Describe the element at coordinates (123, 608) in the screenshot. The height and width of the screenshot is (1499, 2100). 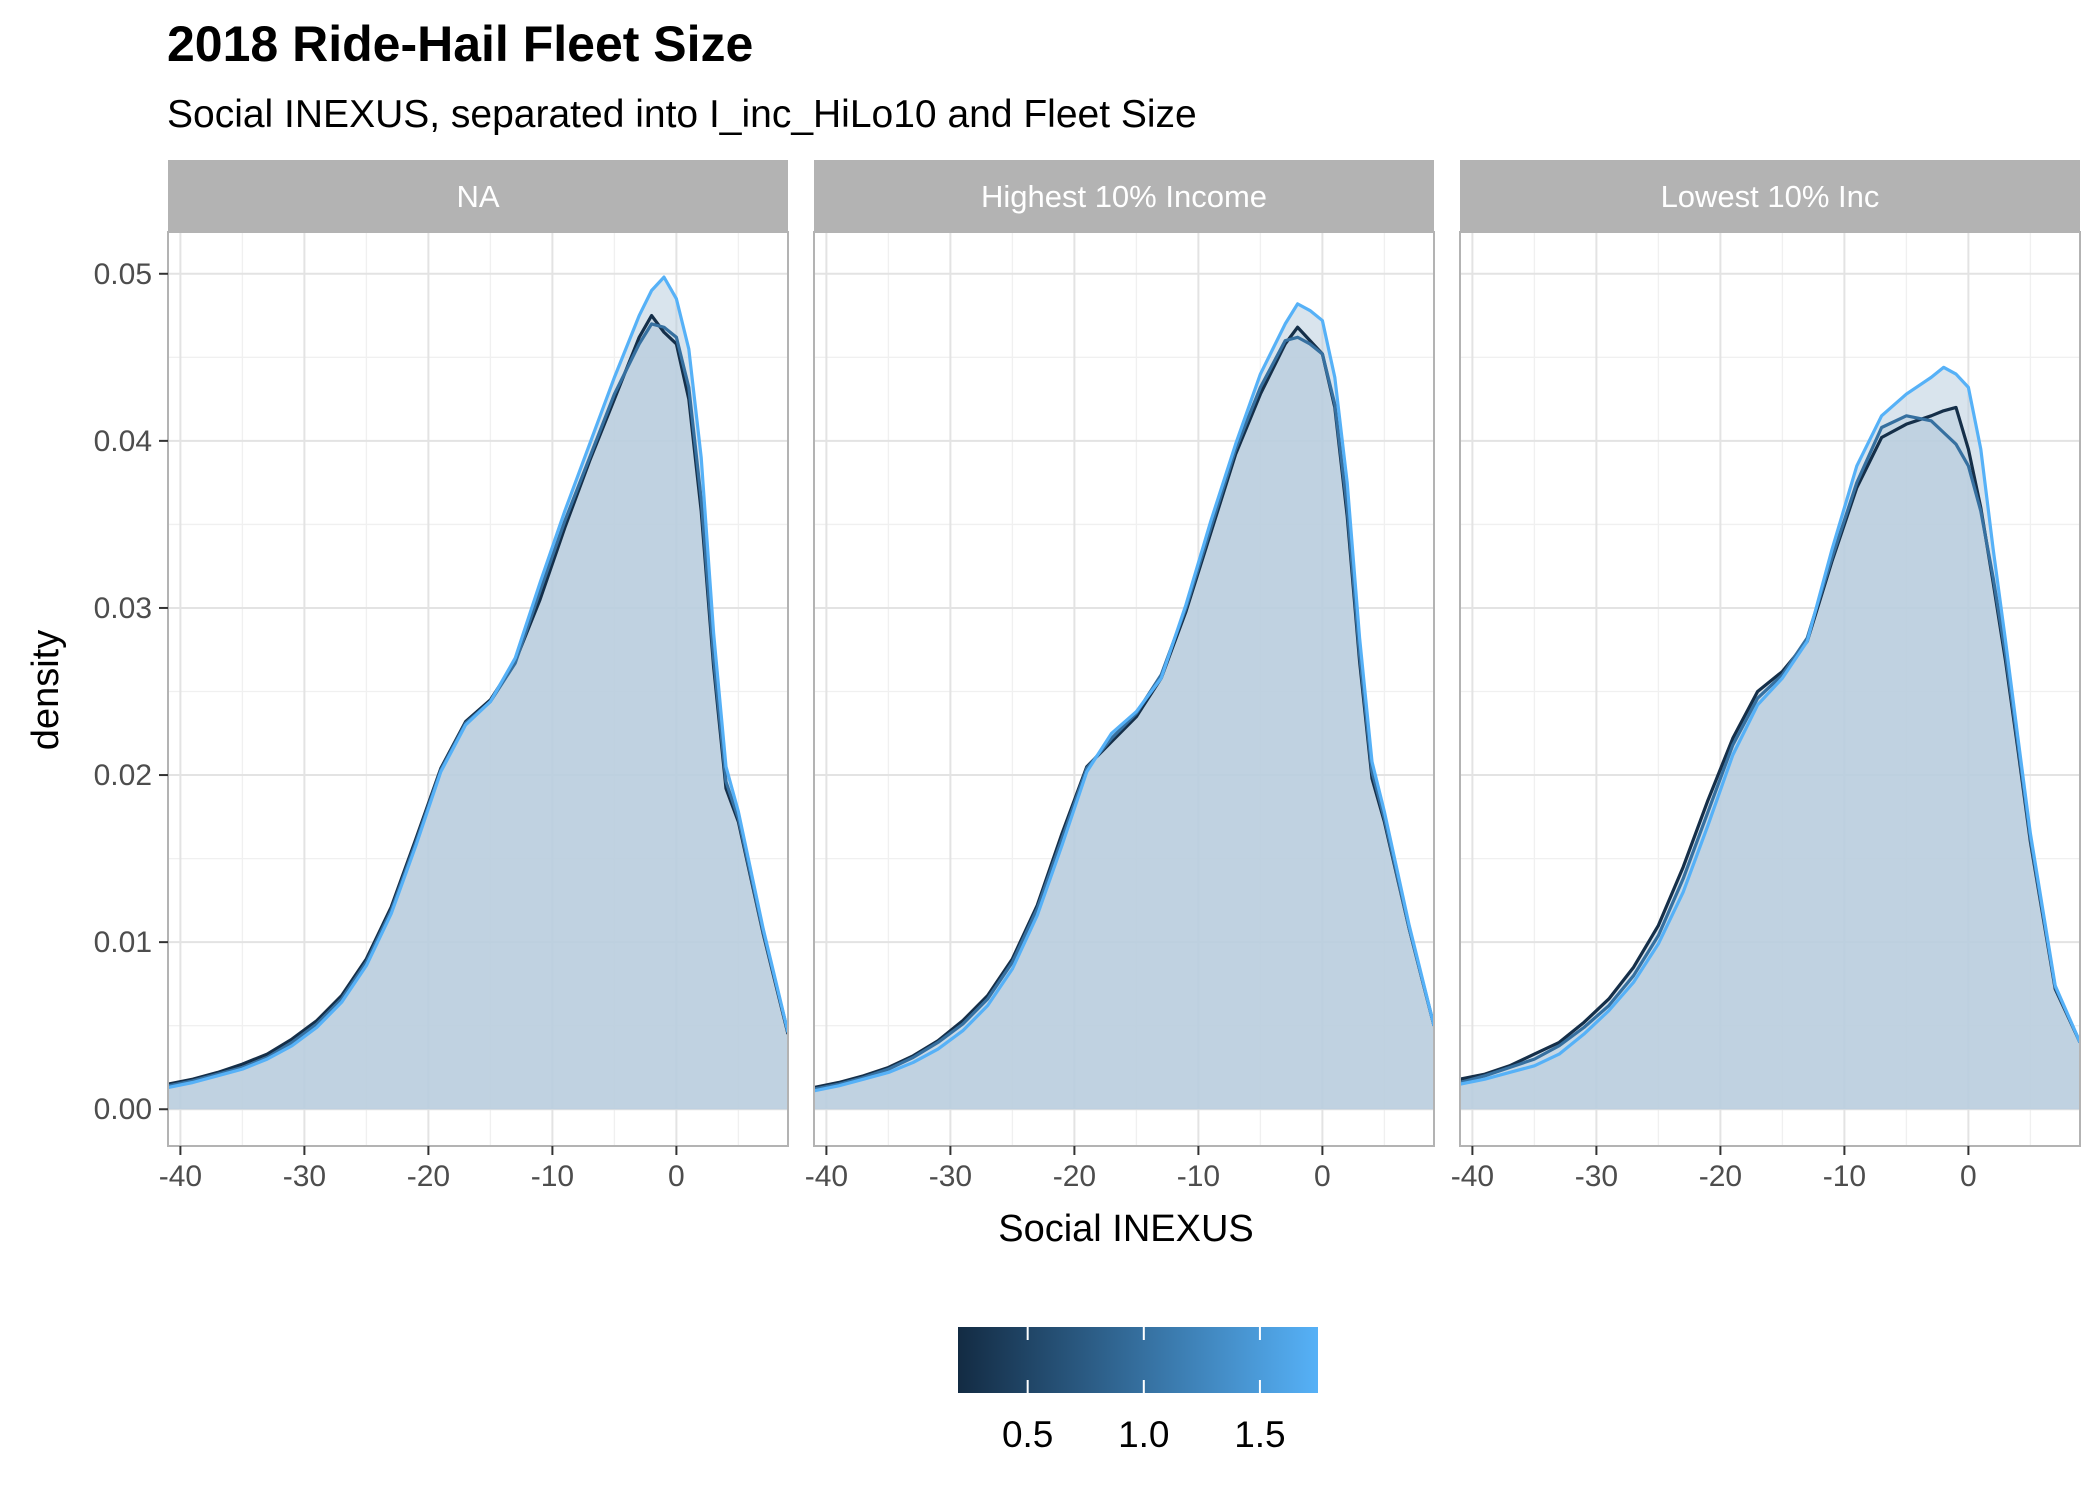
I see `y-tick-label: 0.03` at that location.